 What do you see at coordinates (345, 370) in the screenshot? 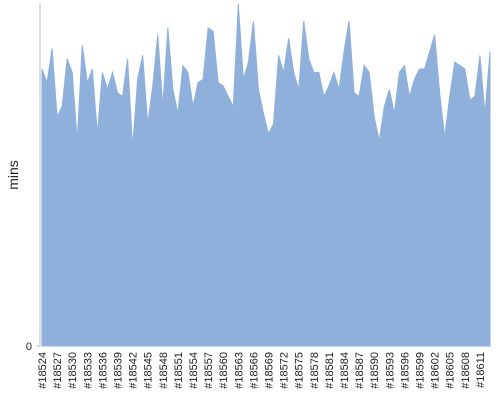
I see `x-tick-label: #18584` at bounding box center [345, 370].